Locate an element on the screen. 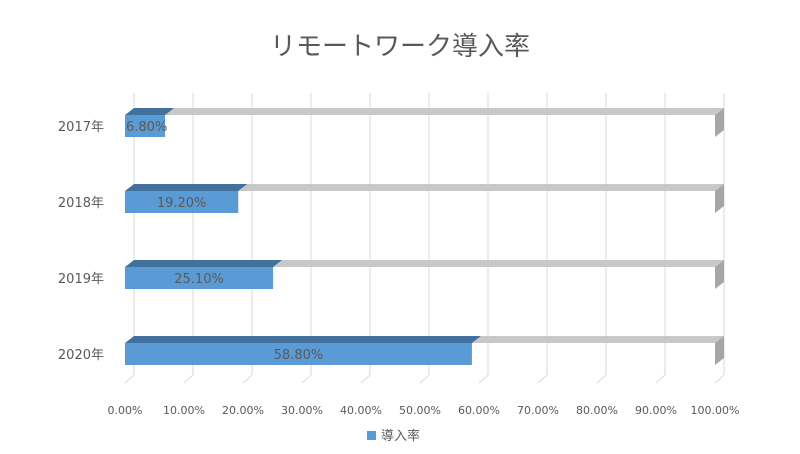 The height and width of the screenshot is (454, 800). x-tick-label: 20.00% is located at coordinates (243, 410).